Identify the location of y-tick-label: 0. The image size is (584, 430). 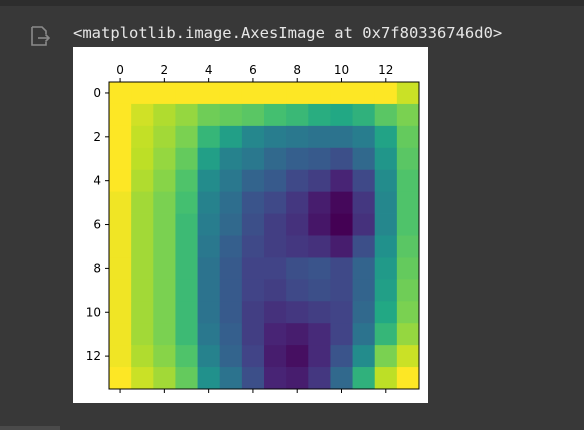
(97, 93).